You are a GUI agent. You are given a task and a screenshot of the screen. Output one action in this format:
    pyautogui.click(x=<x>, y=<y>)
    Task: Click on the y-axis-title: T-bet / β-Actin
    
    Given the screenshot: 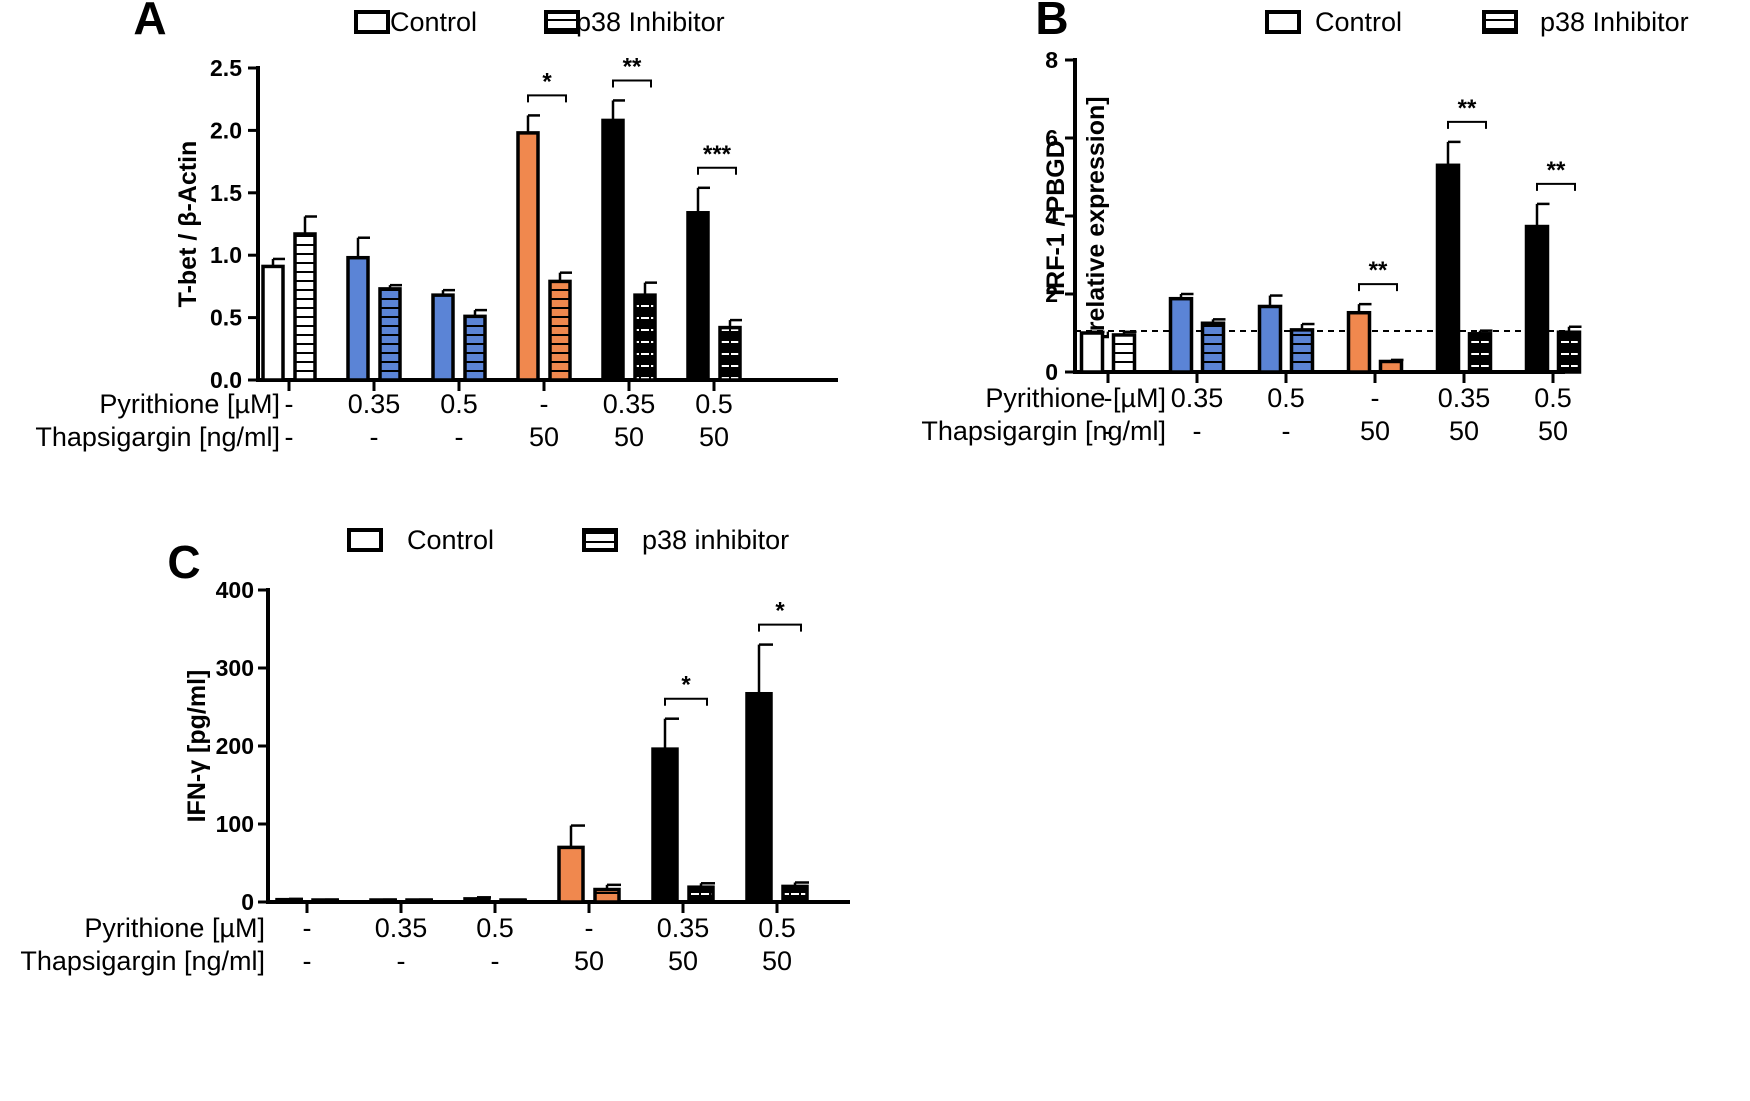 What is the action you would take?
    pyautogui.click(x=188, y=224)
    